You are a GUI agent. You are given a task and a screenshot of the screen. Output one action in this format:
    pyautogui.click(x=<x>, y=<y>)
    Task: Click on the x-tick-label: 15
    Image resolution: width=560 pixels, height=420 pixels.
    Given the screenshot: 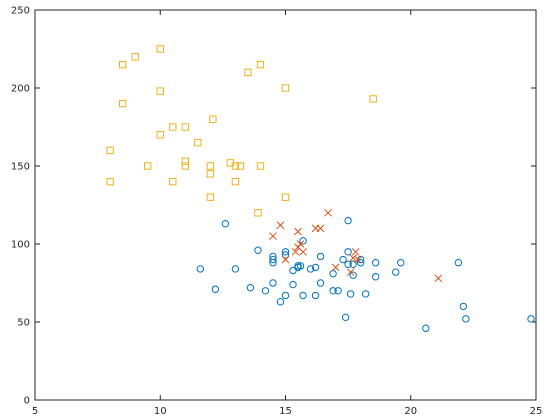 What is the action you would take?
    pyautogui.click(x=285, y=411)
    